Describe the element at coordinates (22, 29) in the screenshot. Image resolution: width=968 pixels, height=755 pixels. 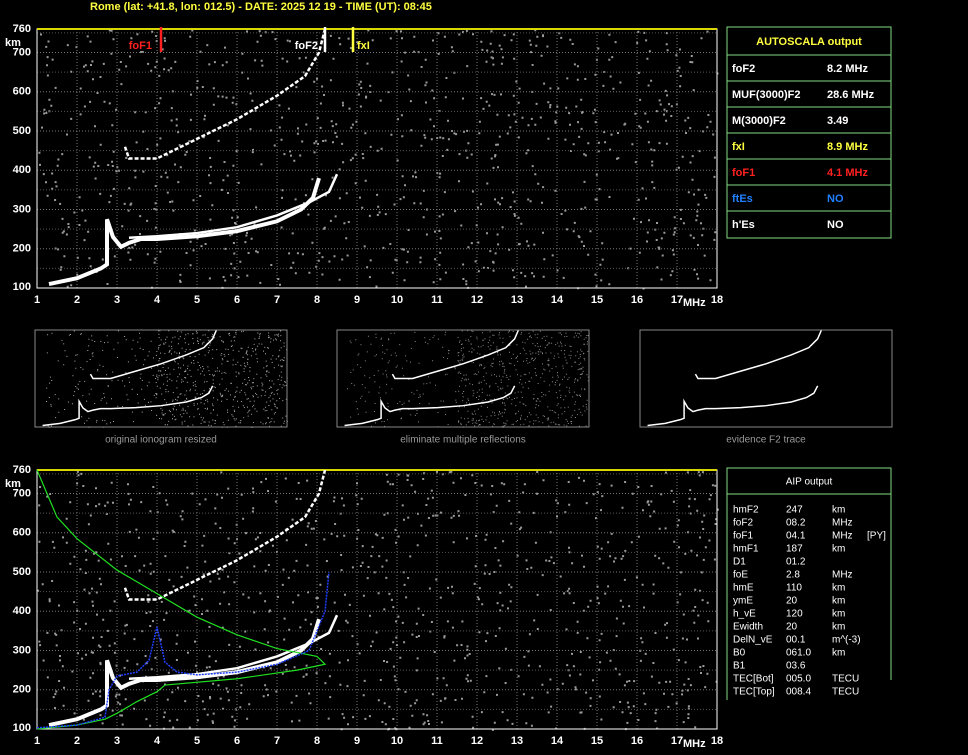
I see `y-tick-label: 760` at that location.